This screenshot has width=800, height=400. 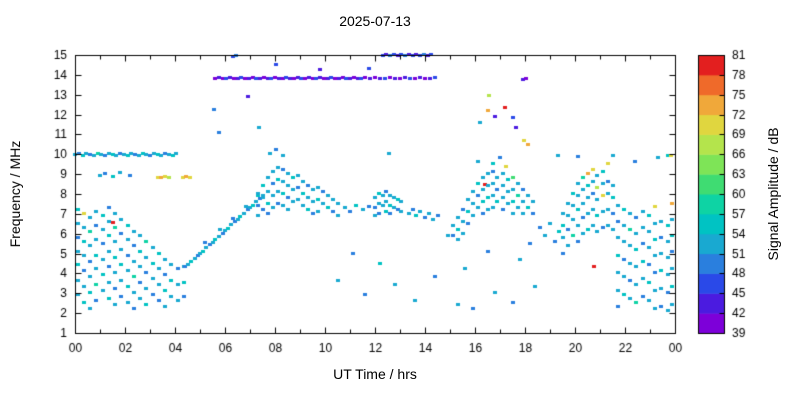 What do you see at coordinates (375, 374) in the screenshot?
I see `x-axis-label: UT Time / hrs` at bounding box center [375, 374].